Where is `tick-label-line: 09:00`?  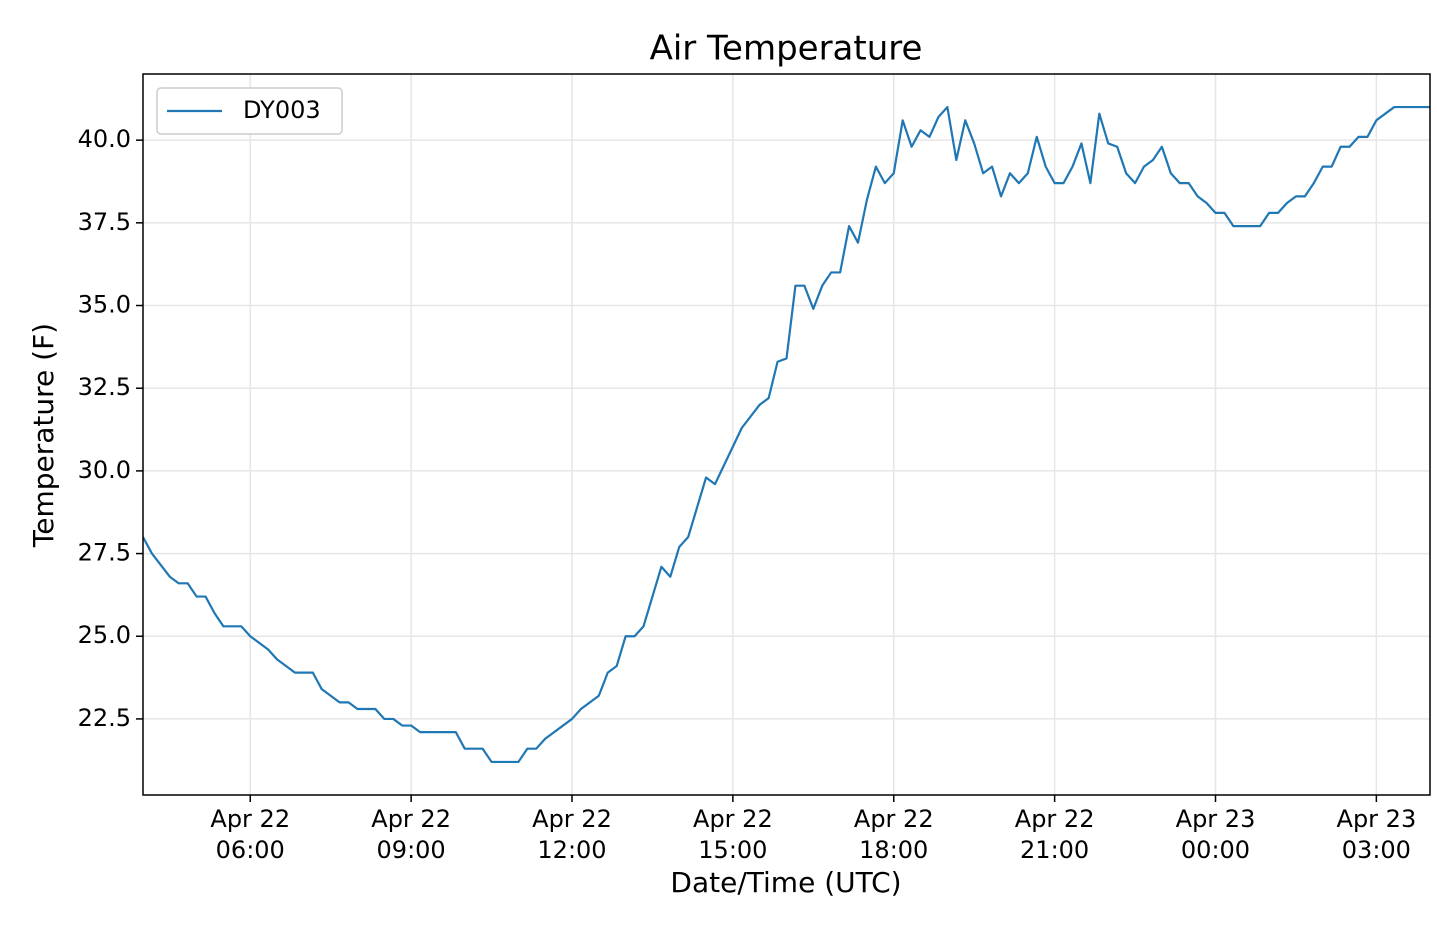
tick-label-line: 09:00 is located at coordinates (411, 850).